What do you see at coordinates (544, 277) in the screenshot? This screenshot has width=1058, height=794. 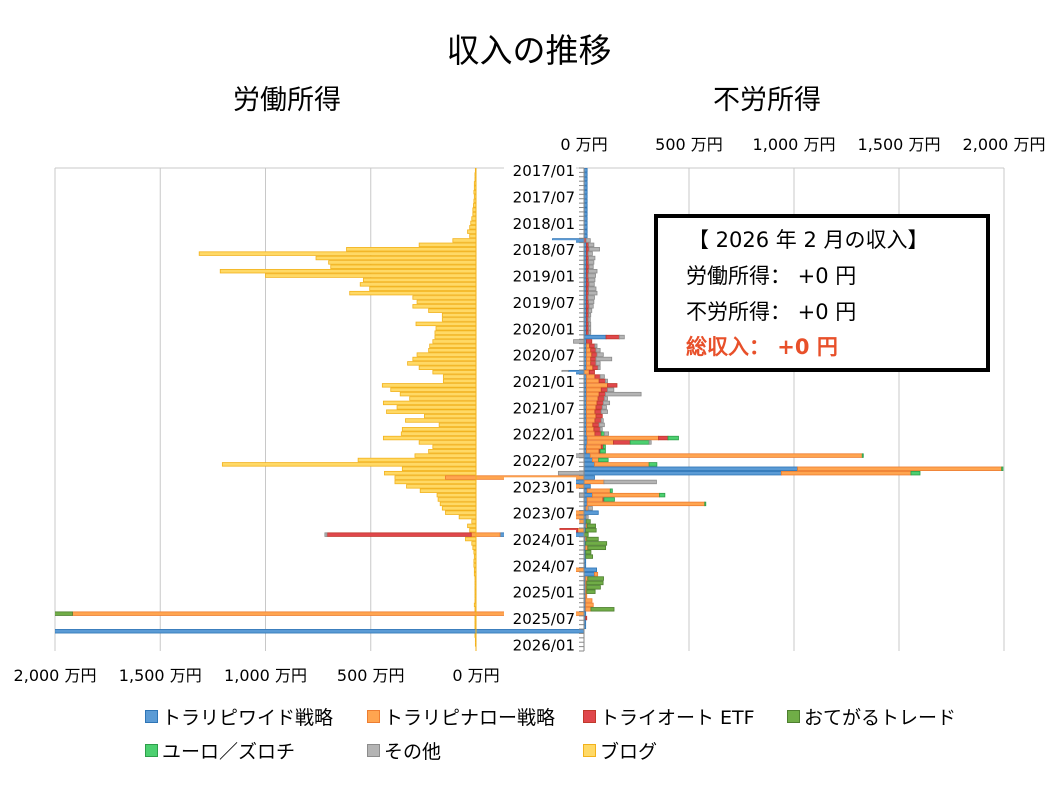 I see `category-label: 2019/01` at bounding box center [544, 277].